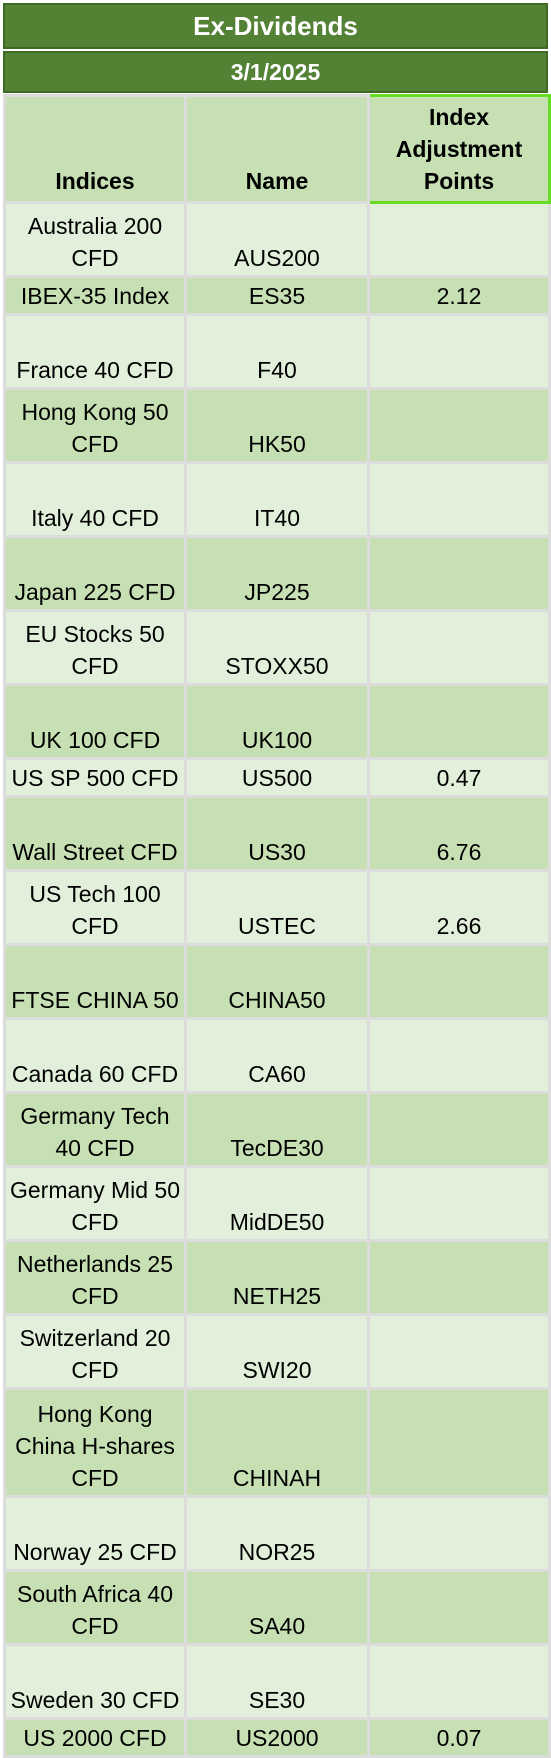 The width and height of the screenshot is (551, 1758). I want to click on table-row: Hong Kong 50 CFD HK50, so click(277, 425).